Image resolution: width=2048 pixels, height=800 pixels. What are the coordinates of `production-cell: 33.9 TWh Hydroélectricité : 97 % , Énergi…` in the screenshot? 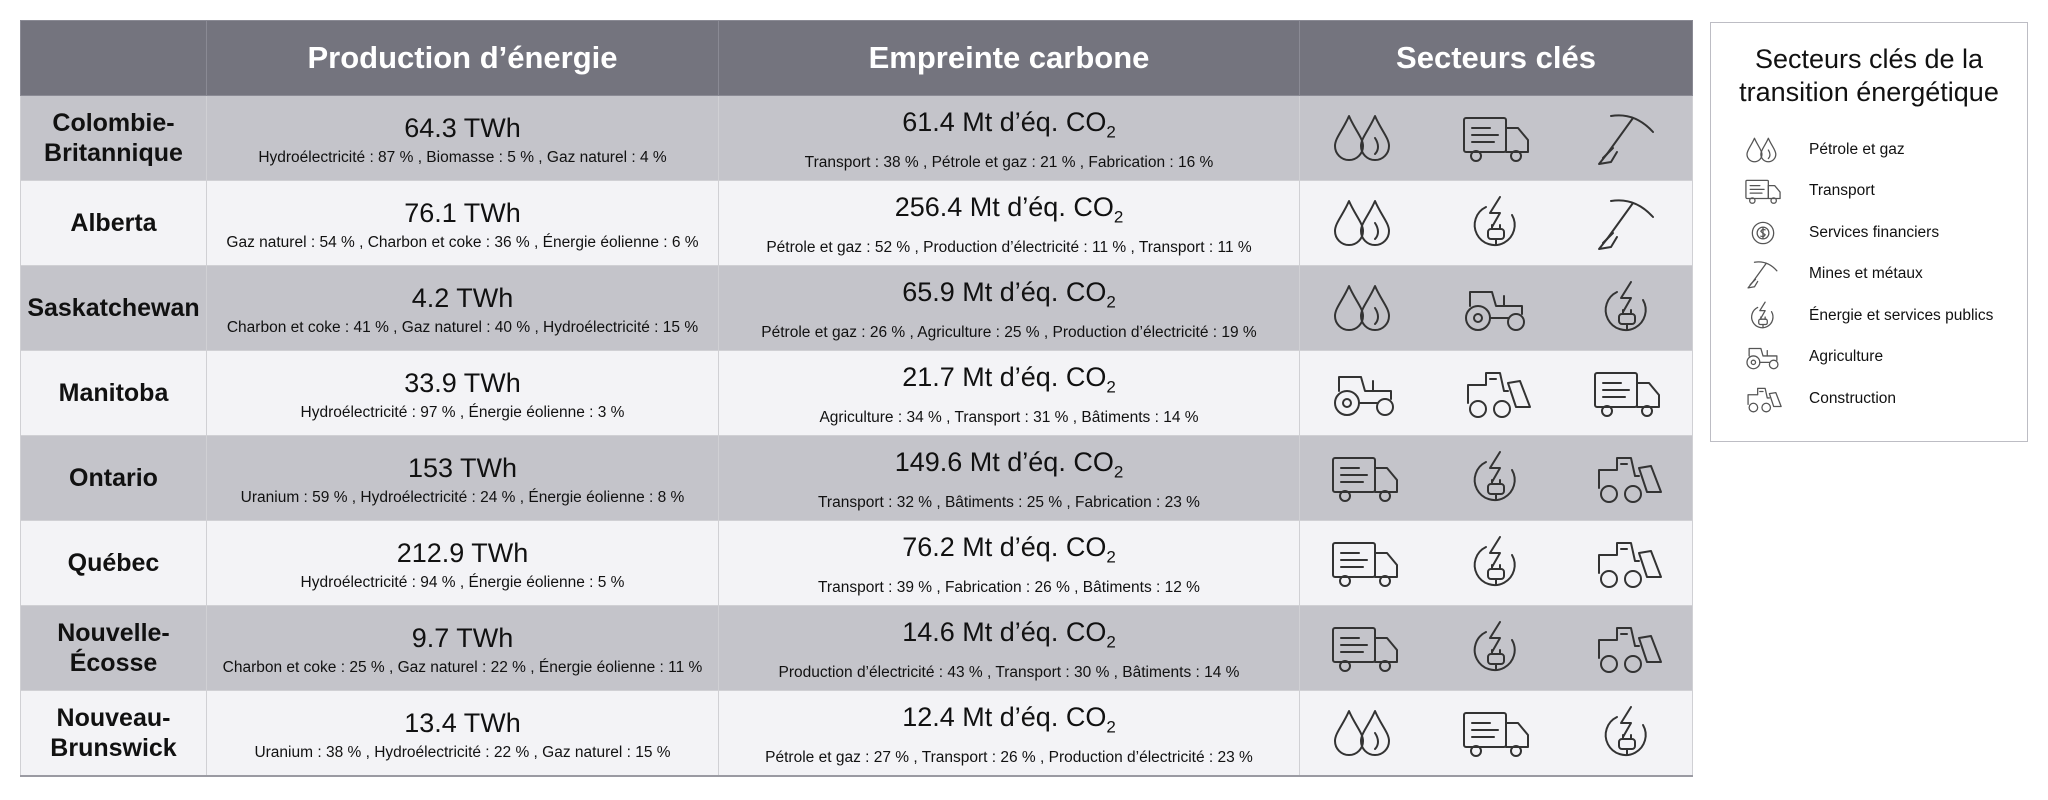 It's located at (462, 393).